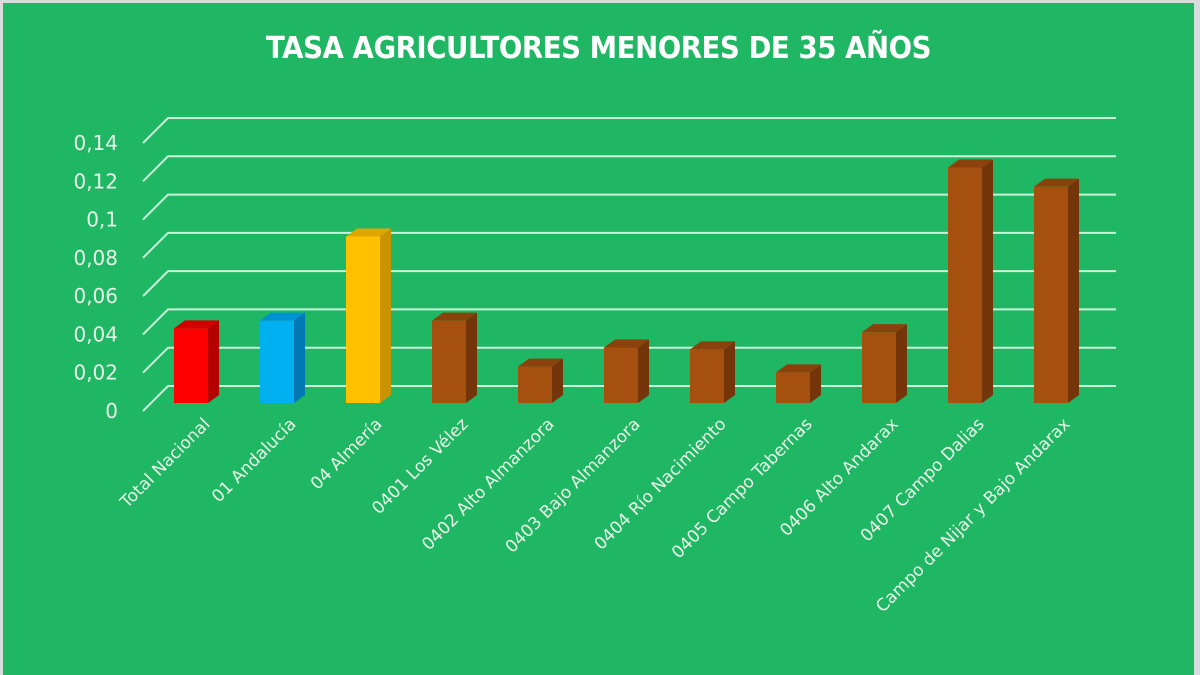 The image size is (1200, 675). I want to click on y-tick-label: 0, so click(111, 411).